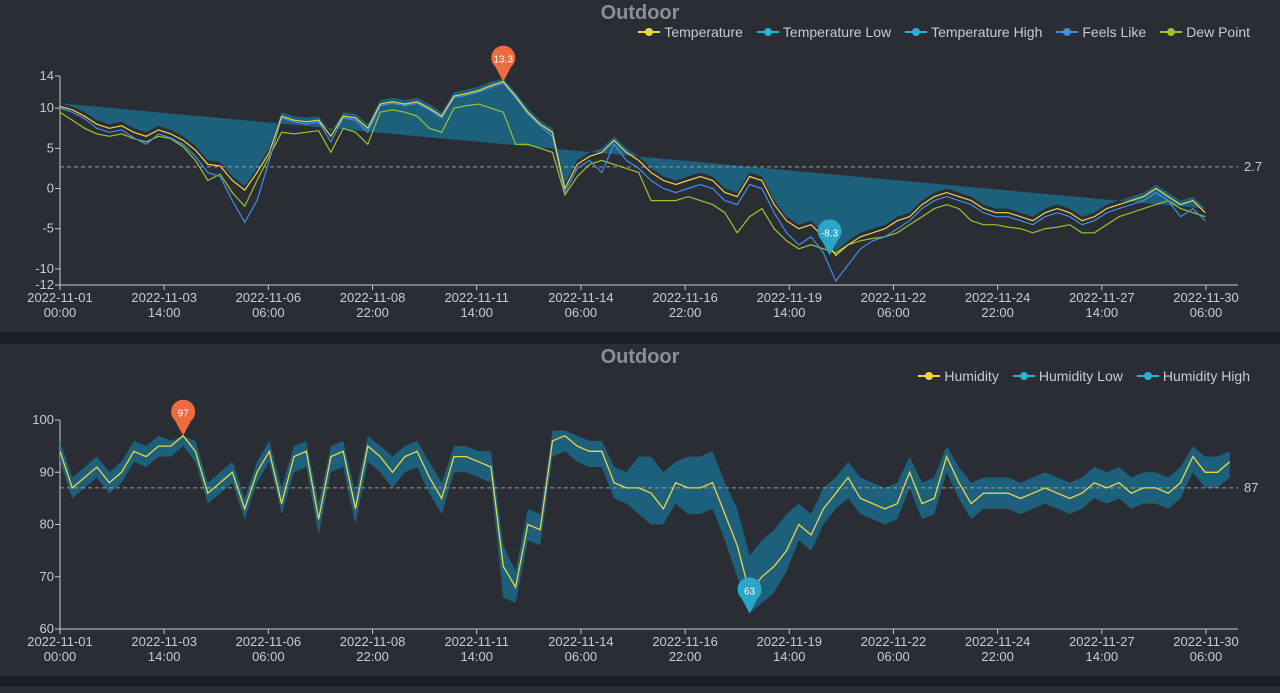 This screenshot has height=693, width=1280. I want to click on legend-item-humidity-high: Humidity High, so click(1193, 376).